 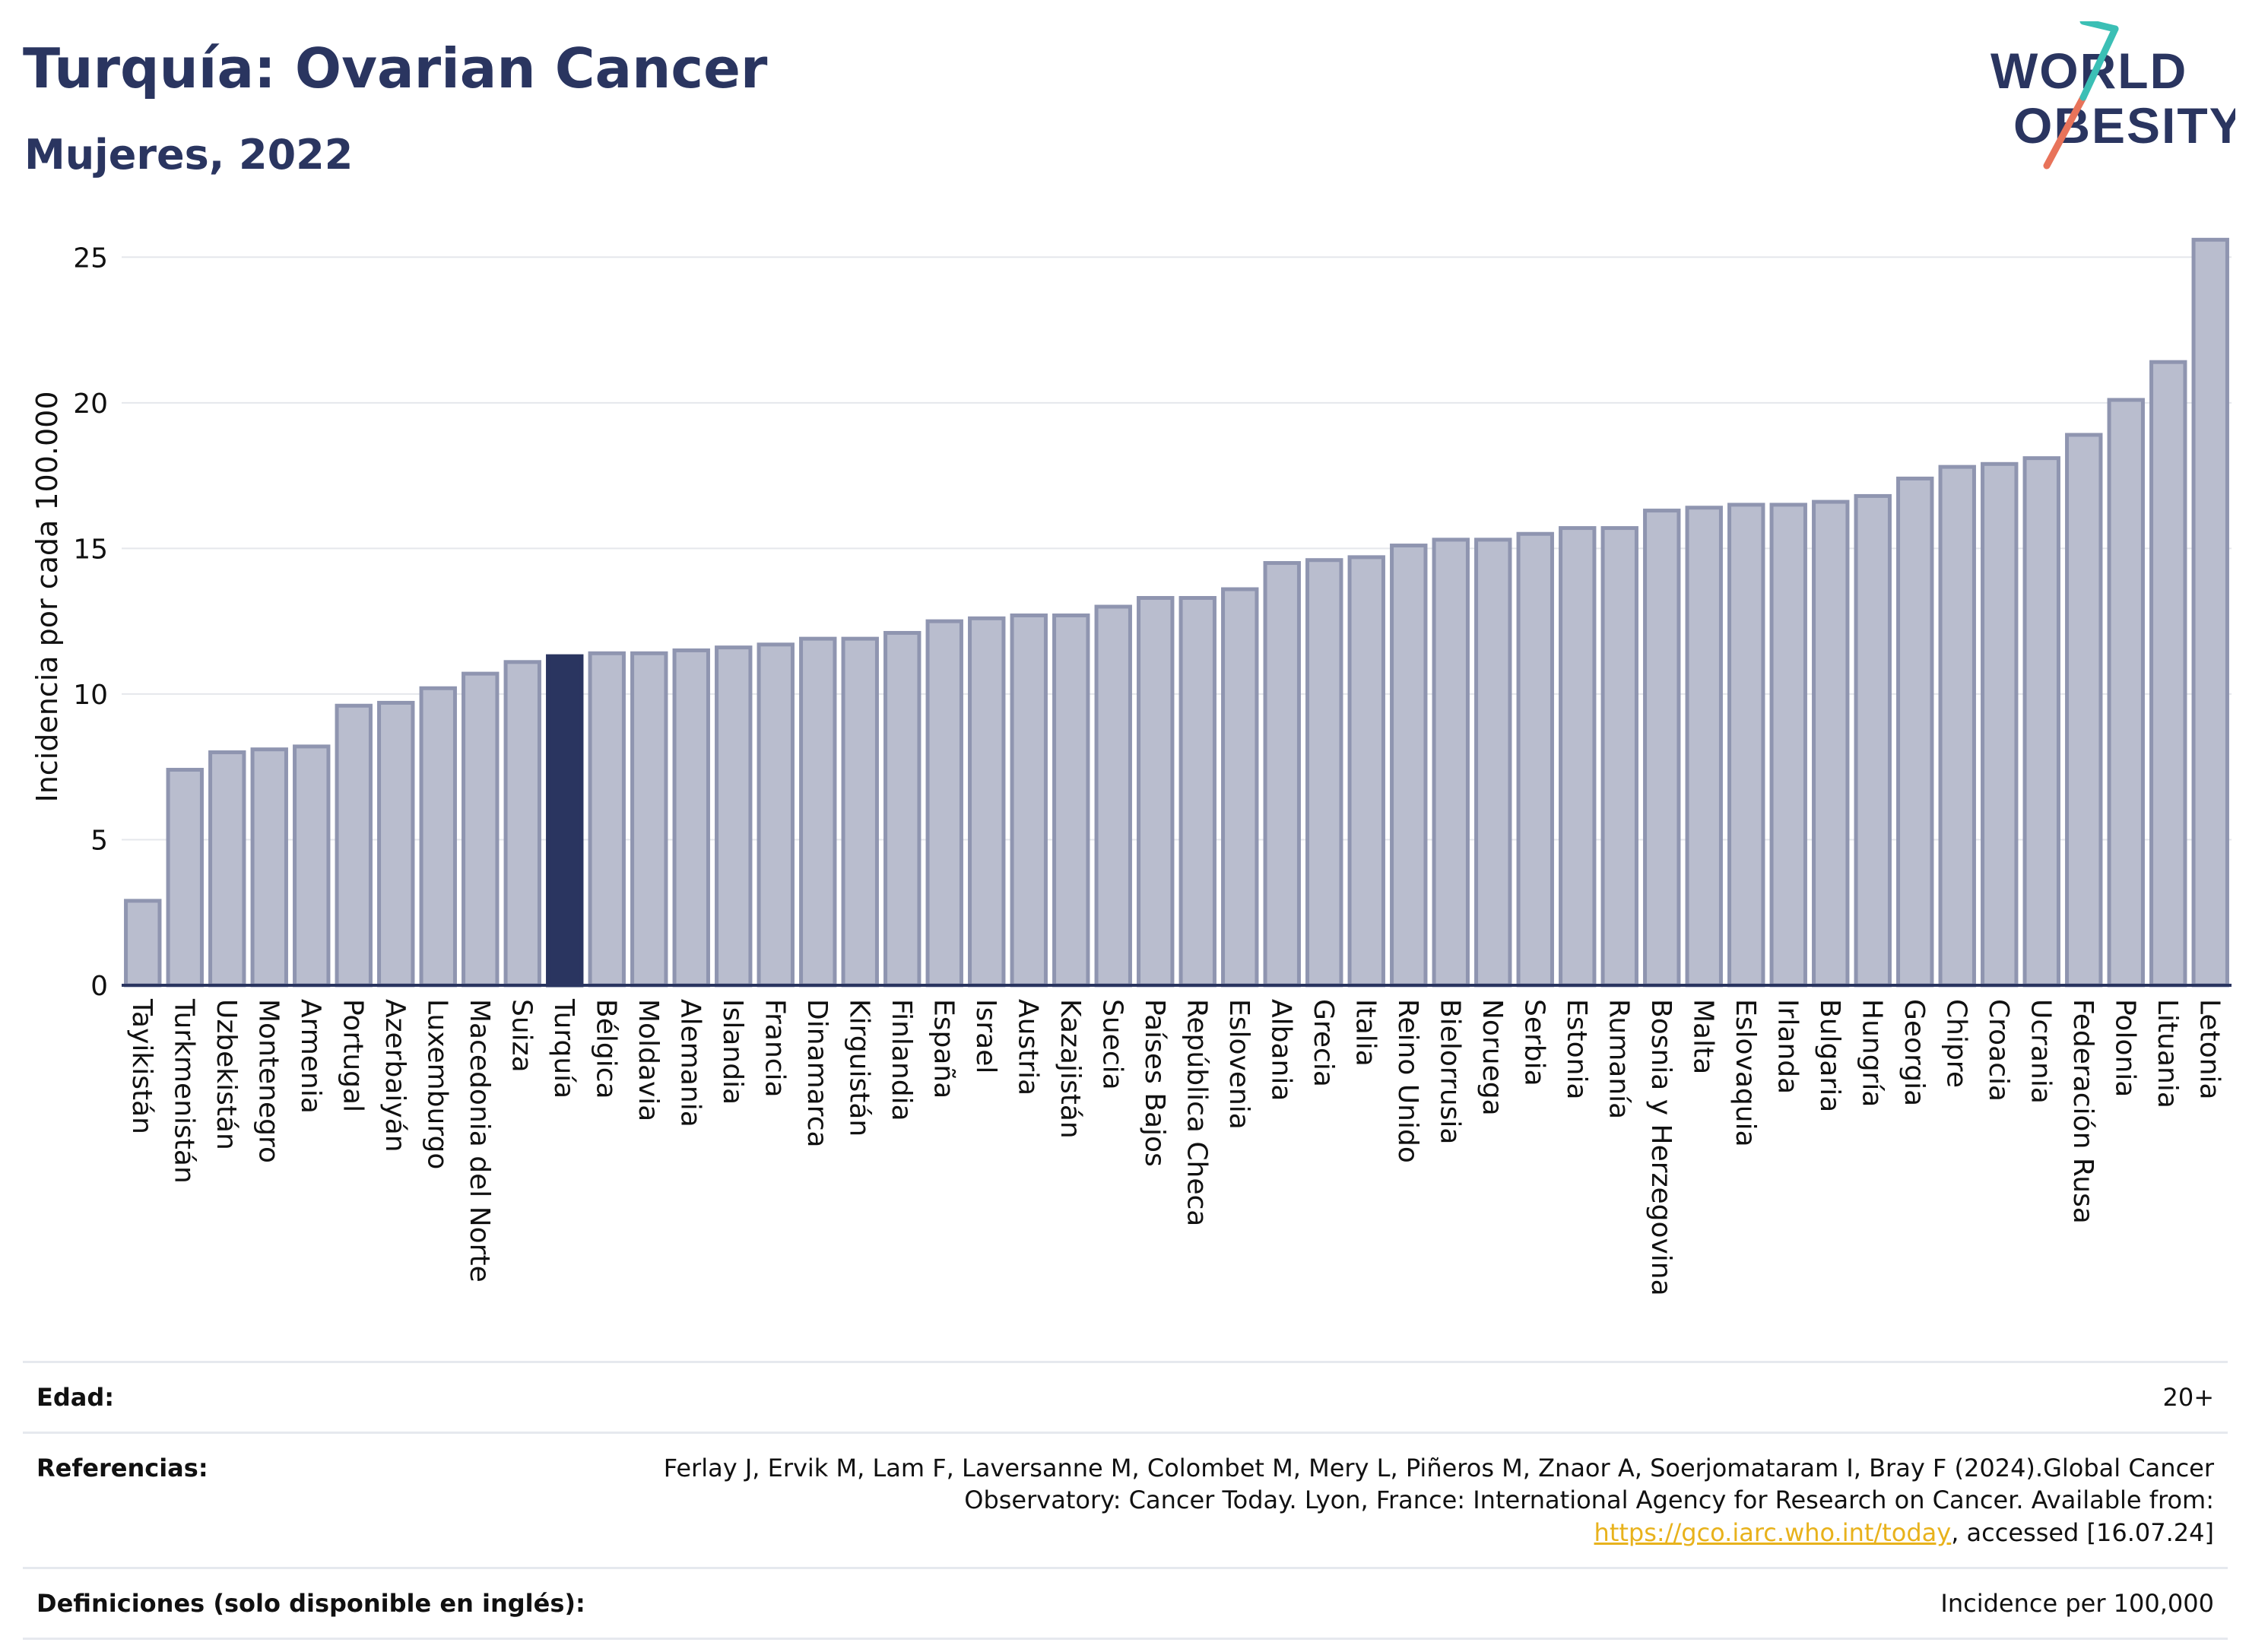 What do you see at coordinates (1788, 745) in the screenshot?
I see `bar-irlanda` at bounding box center [1788, 745].